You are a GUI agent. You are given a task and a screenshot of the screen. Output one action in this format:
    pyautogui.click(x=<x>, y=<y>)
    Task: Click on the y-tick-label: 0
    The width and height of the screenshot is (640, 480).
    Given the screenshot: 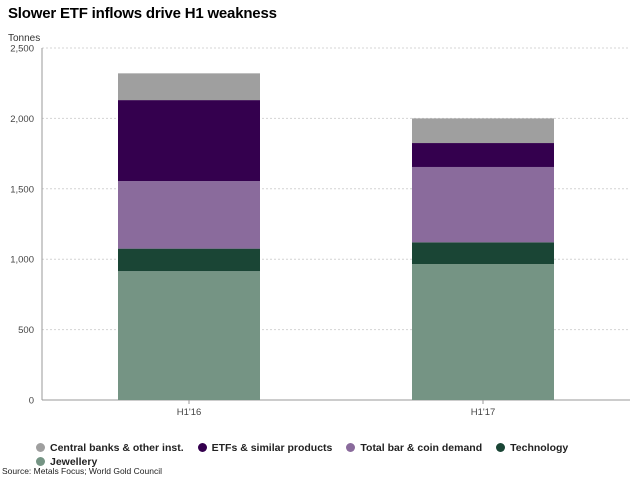 What is the action you would take?
    pyautogui.click(x=31, y=401)
    